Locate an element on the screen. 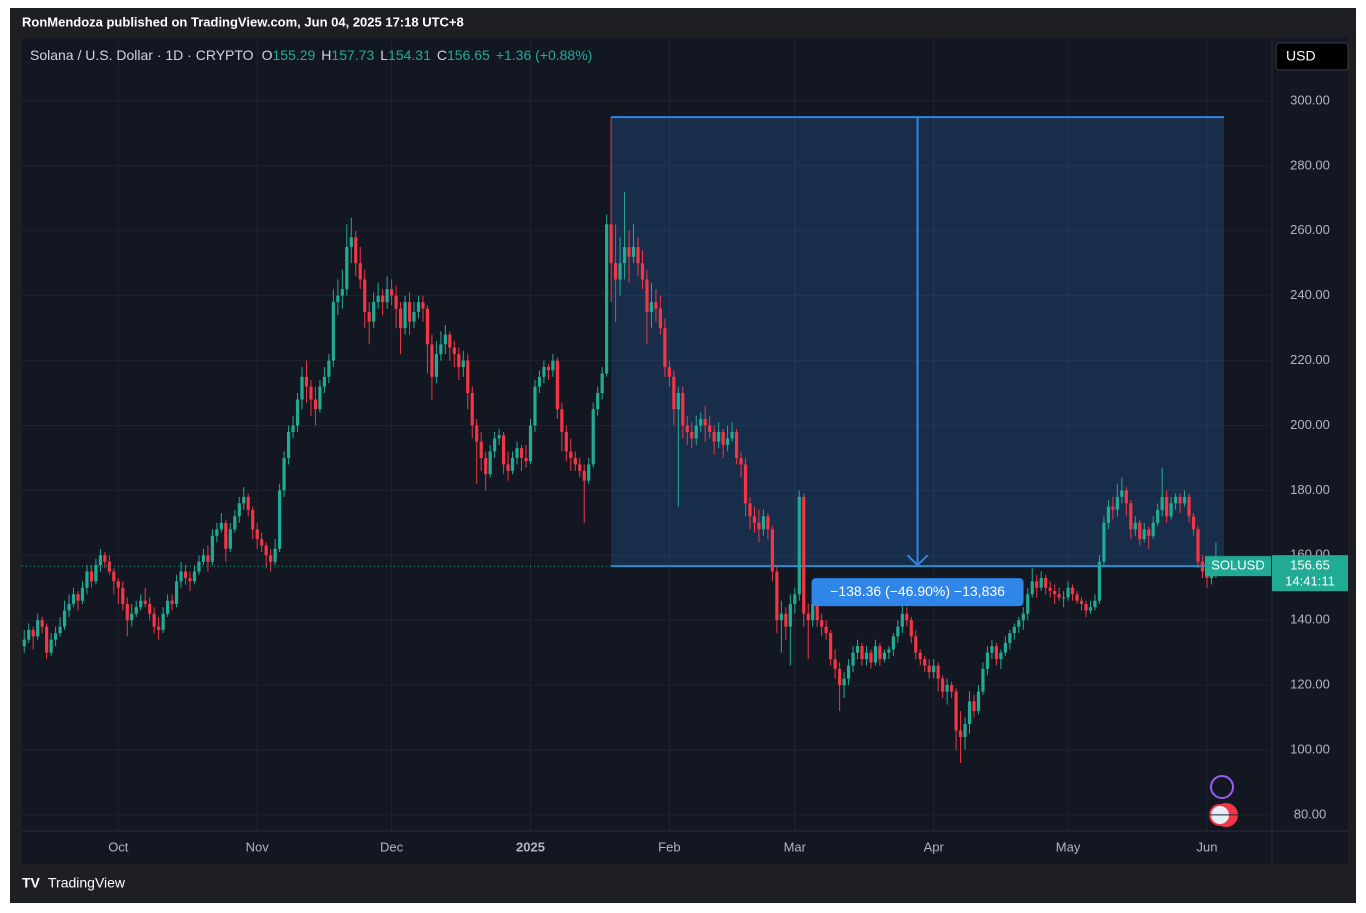  x-tick-label: Nov is located at coordinates (258, 846).